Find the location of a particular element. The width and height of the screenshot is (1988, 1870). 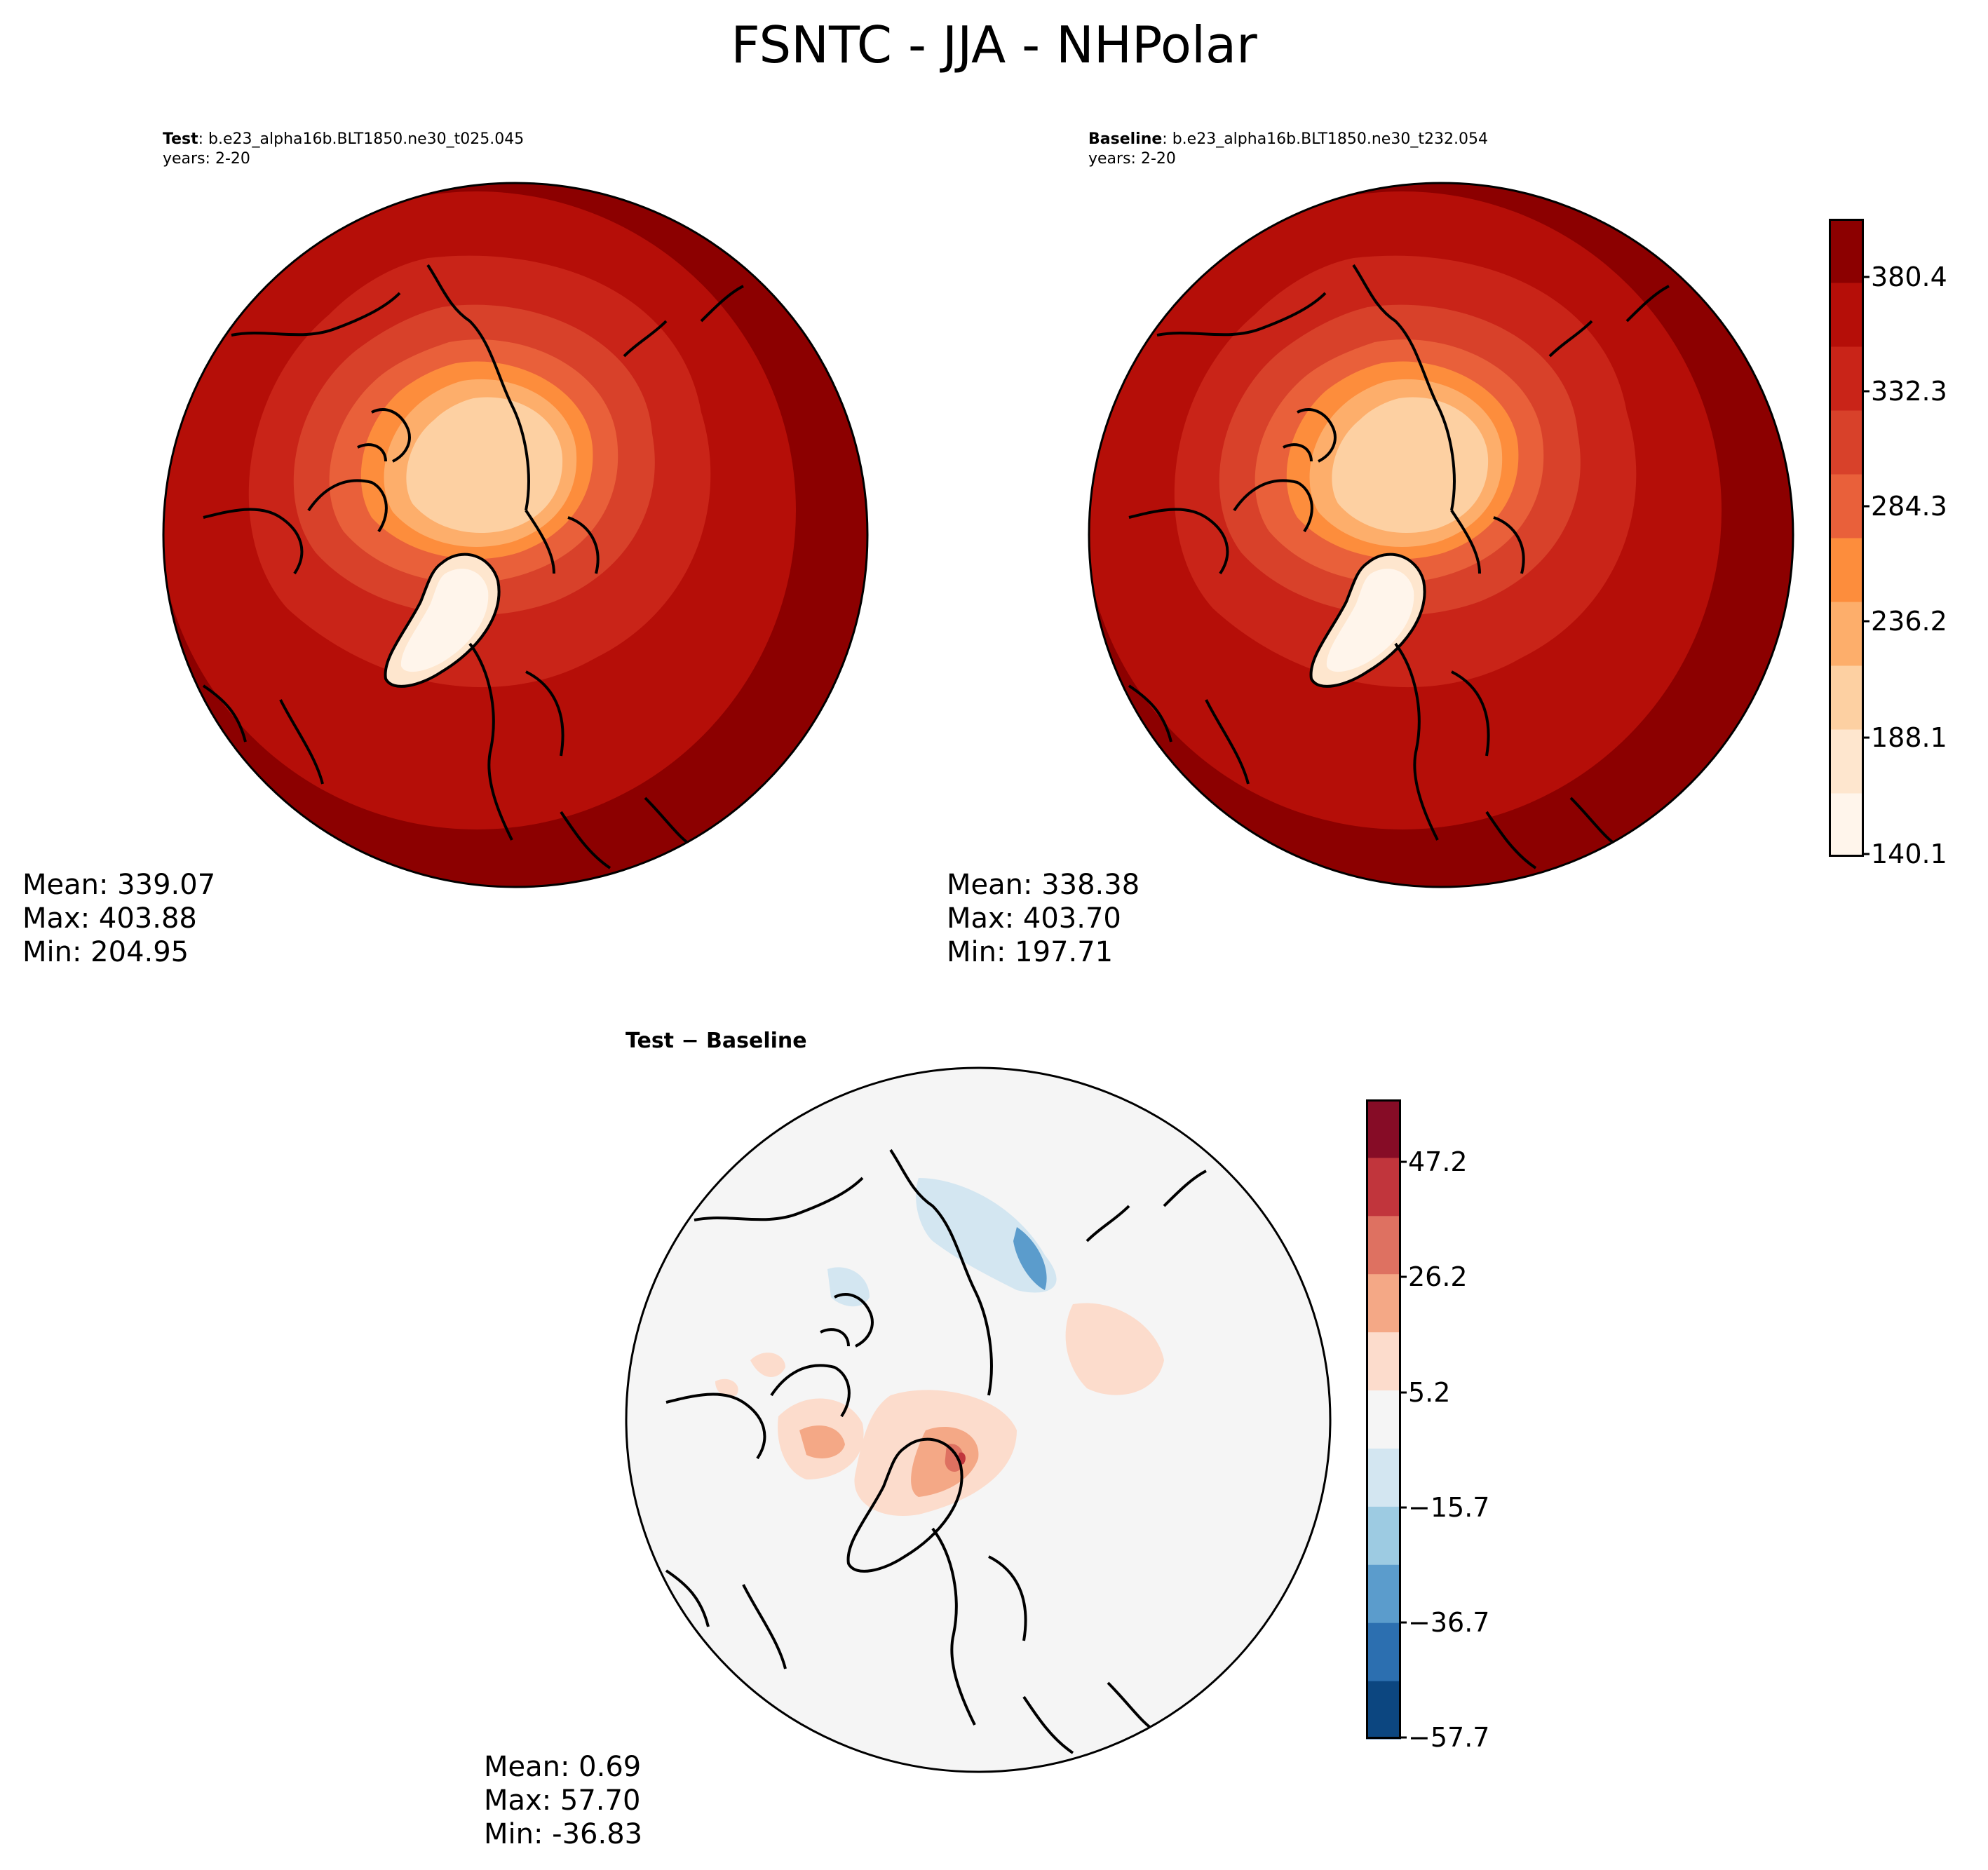

diff-colorbar-tick: 47.2 is located at coordinates (1438, 1161).